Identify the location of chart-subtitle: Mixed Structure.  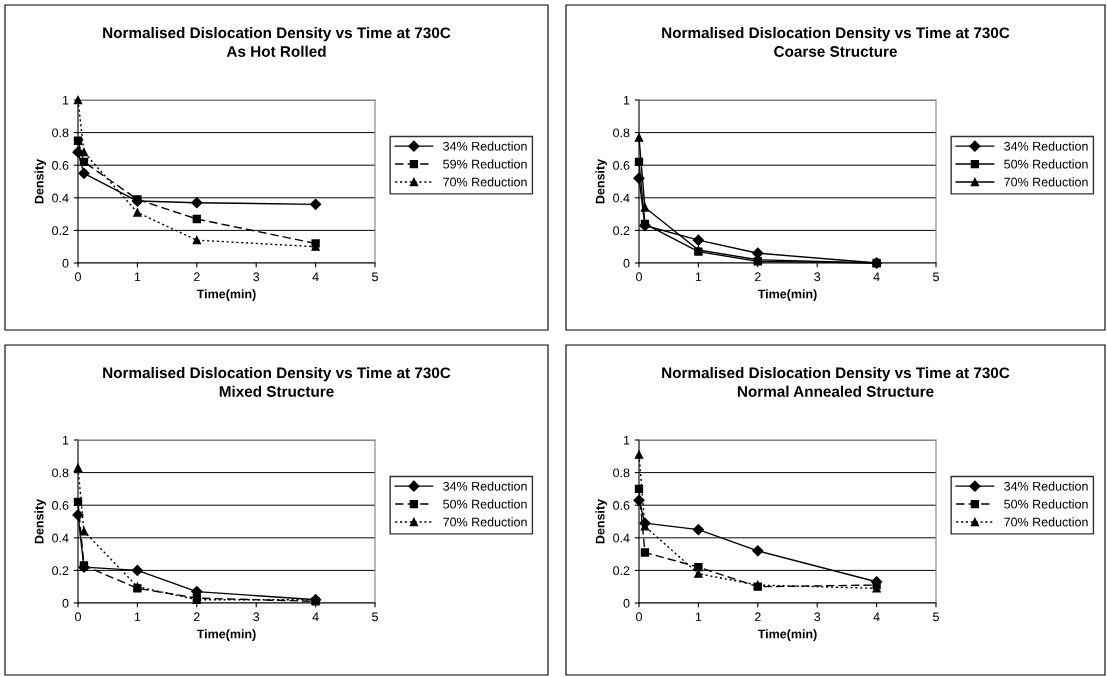
(276, 391).